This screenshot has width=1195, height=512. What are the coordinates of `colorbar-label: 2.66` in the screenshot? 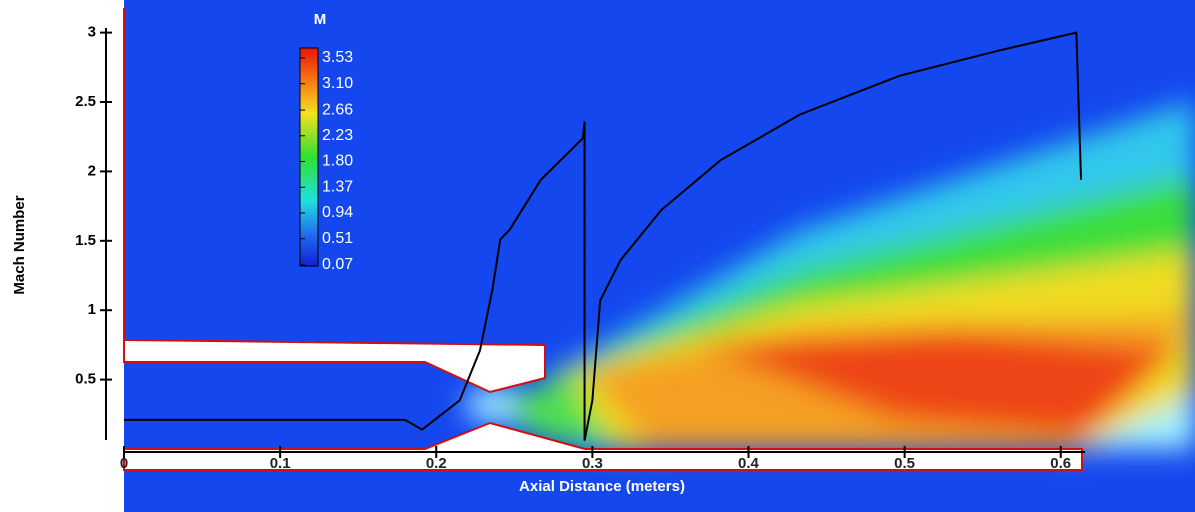 It's located at (337, 109).